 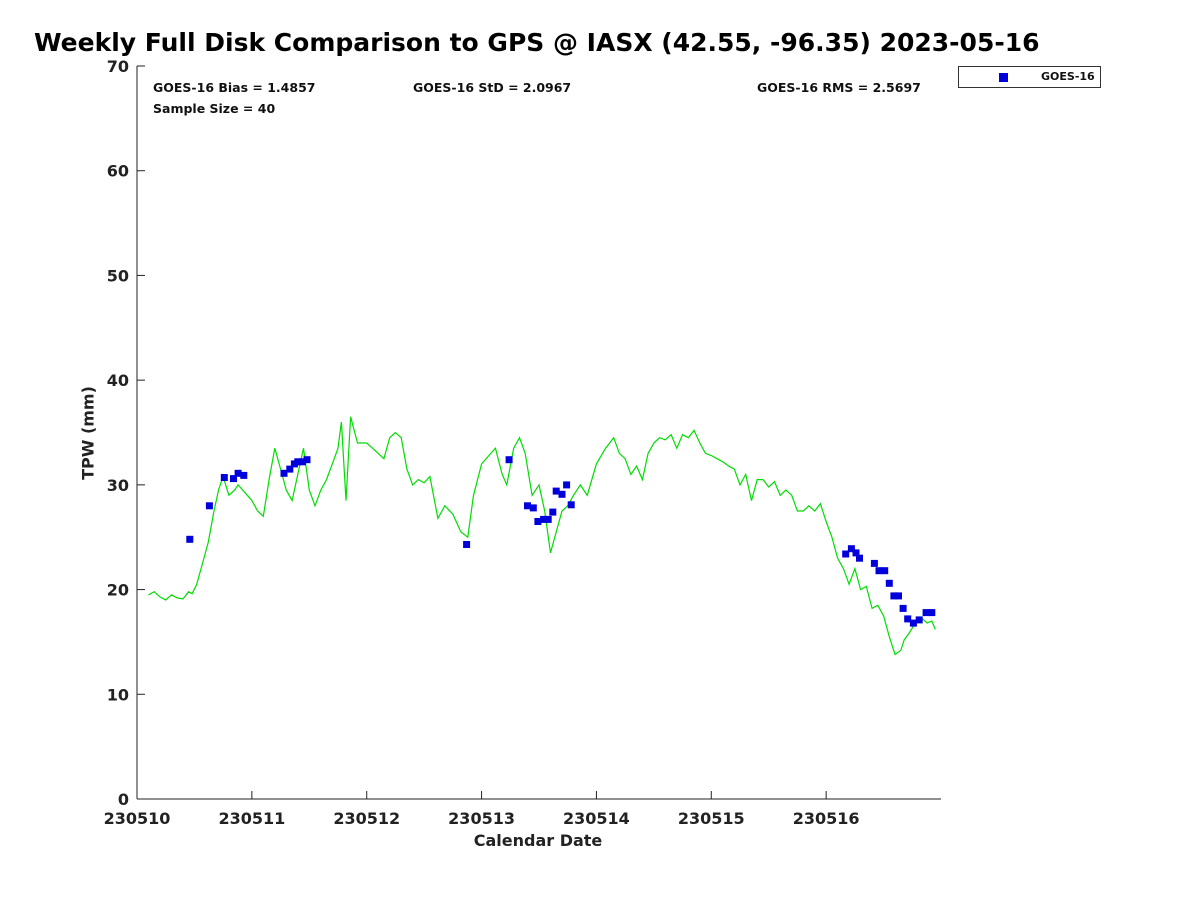 What do you see at coordinates (118, 171) in the screenshot?
I see `y-tick-label: 60` at bounding box center [118, 171].